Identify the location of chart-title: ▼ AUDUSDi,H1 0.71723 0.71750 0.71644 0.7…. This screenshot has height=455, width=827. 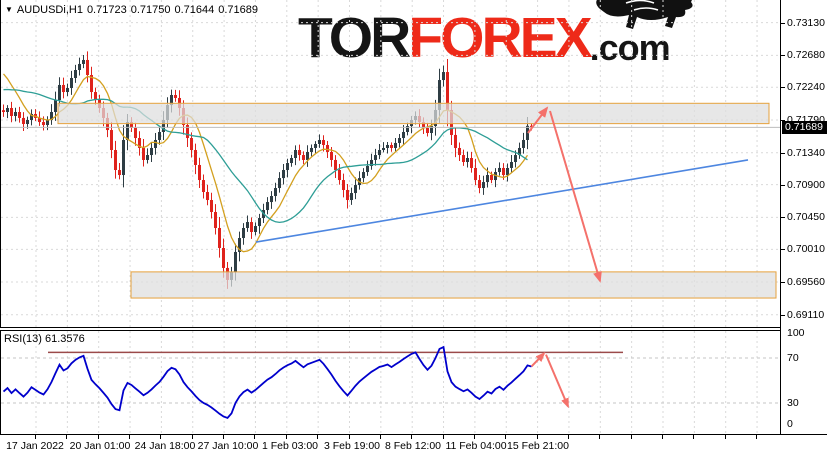
(131, 10).